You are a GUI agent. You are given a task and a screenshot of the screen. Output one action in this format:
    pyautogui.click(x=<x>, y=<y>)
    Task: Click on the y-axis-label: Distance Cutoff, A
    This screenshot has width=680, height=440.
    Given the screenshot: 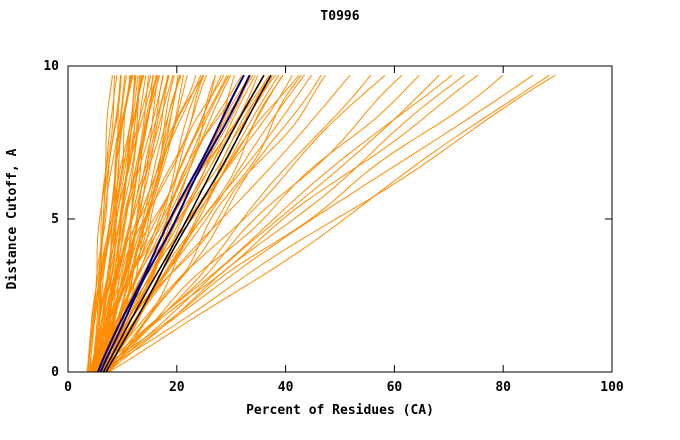 What is the action you would take?
    pyautogui.click(x=12, y=218)
    